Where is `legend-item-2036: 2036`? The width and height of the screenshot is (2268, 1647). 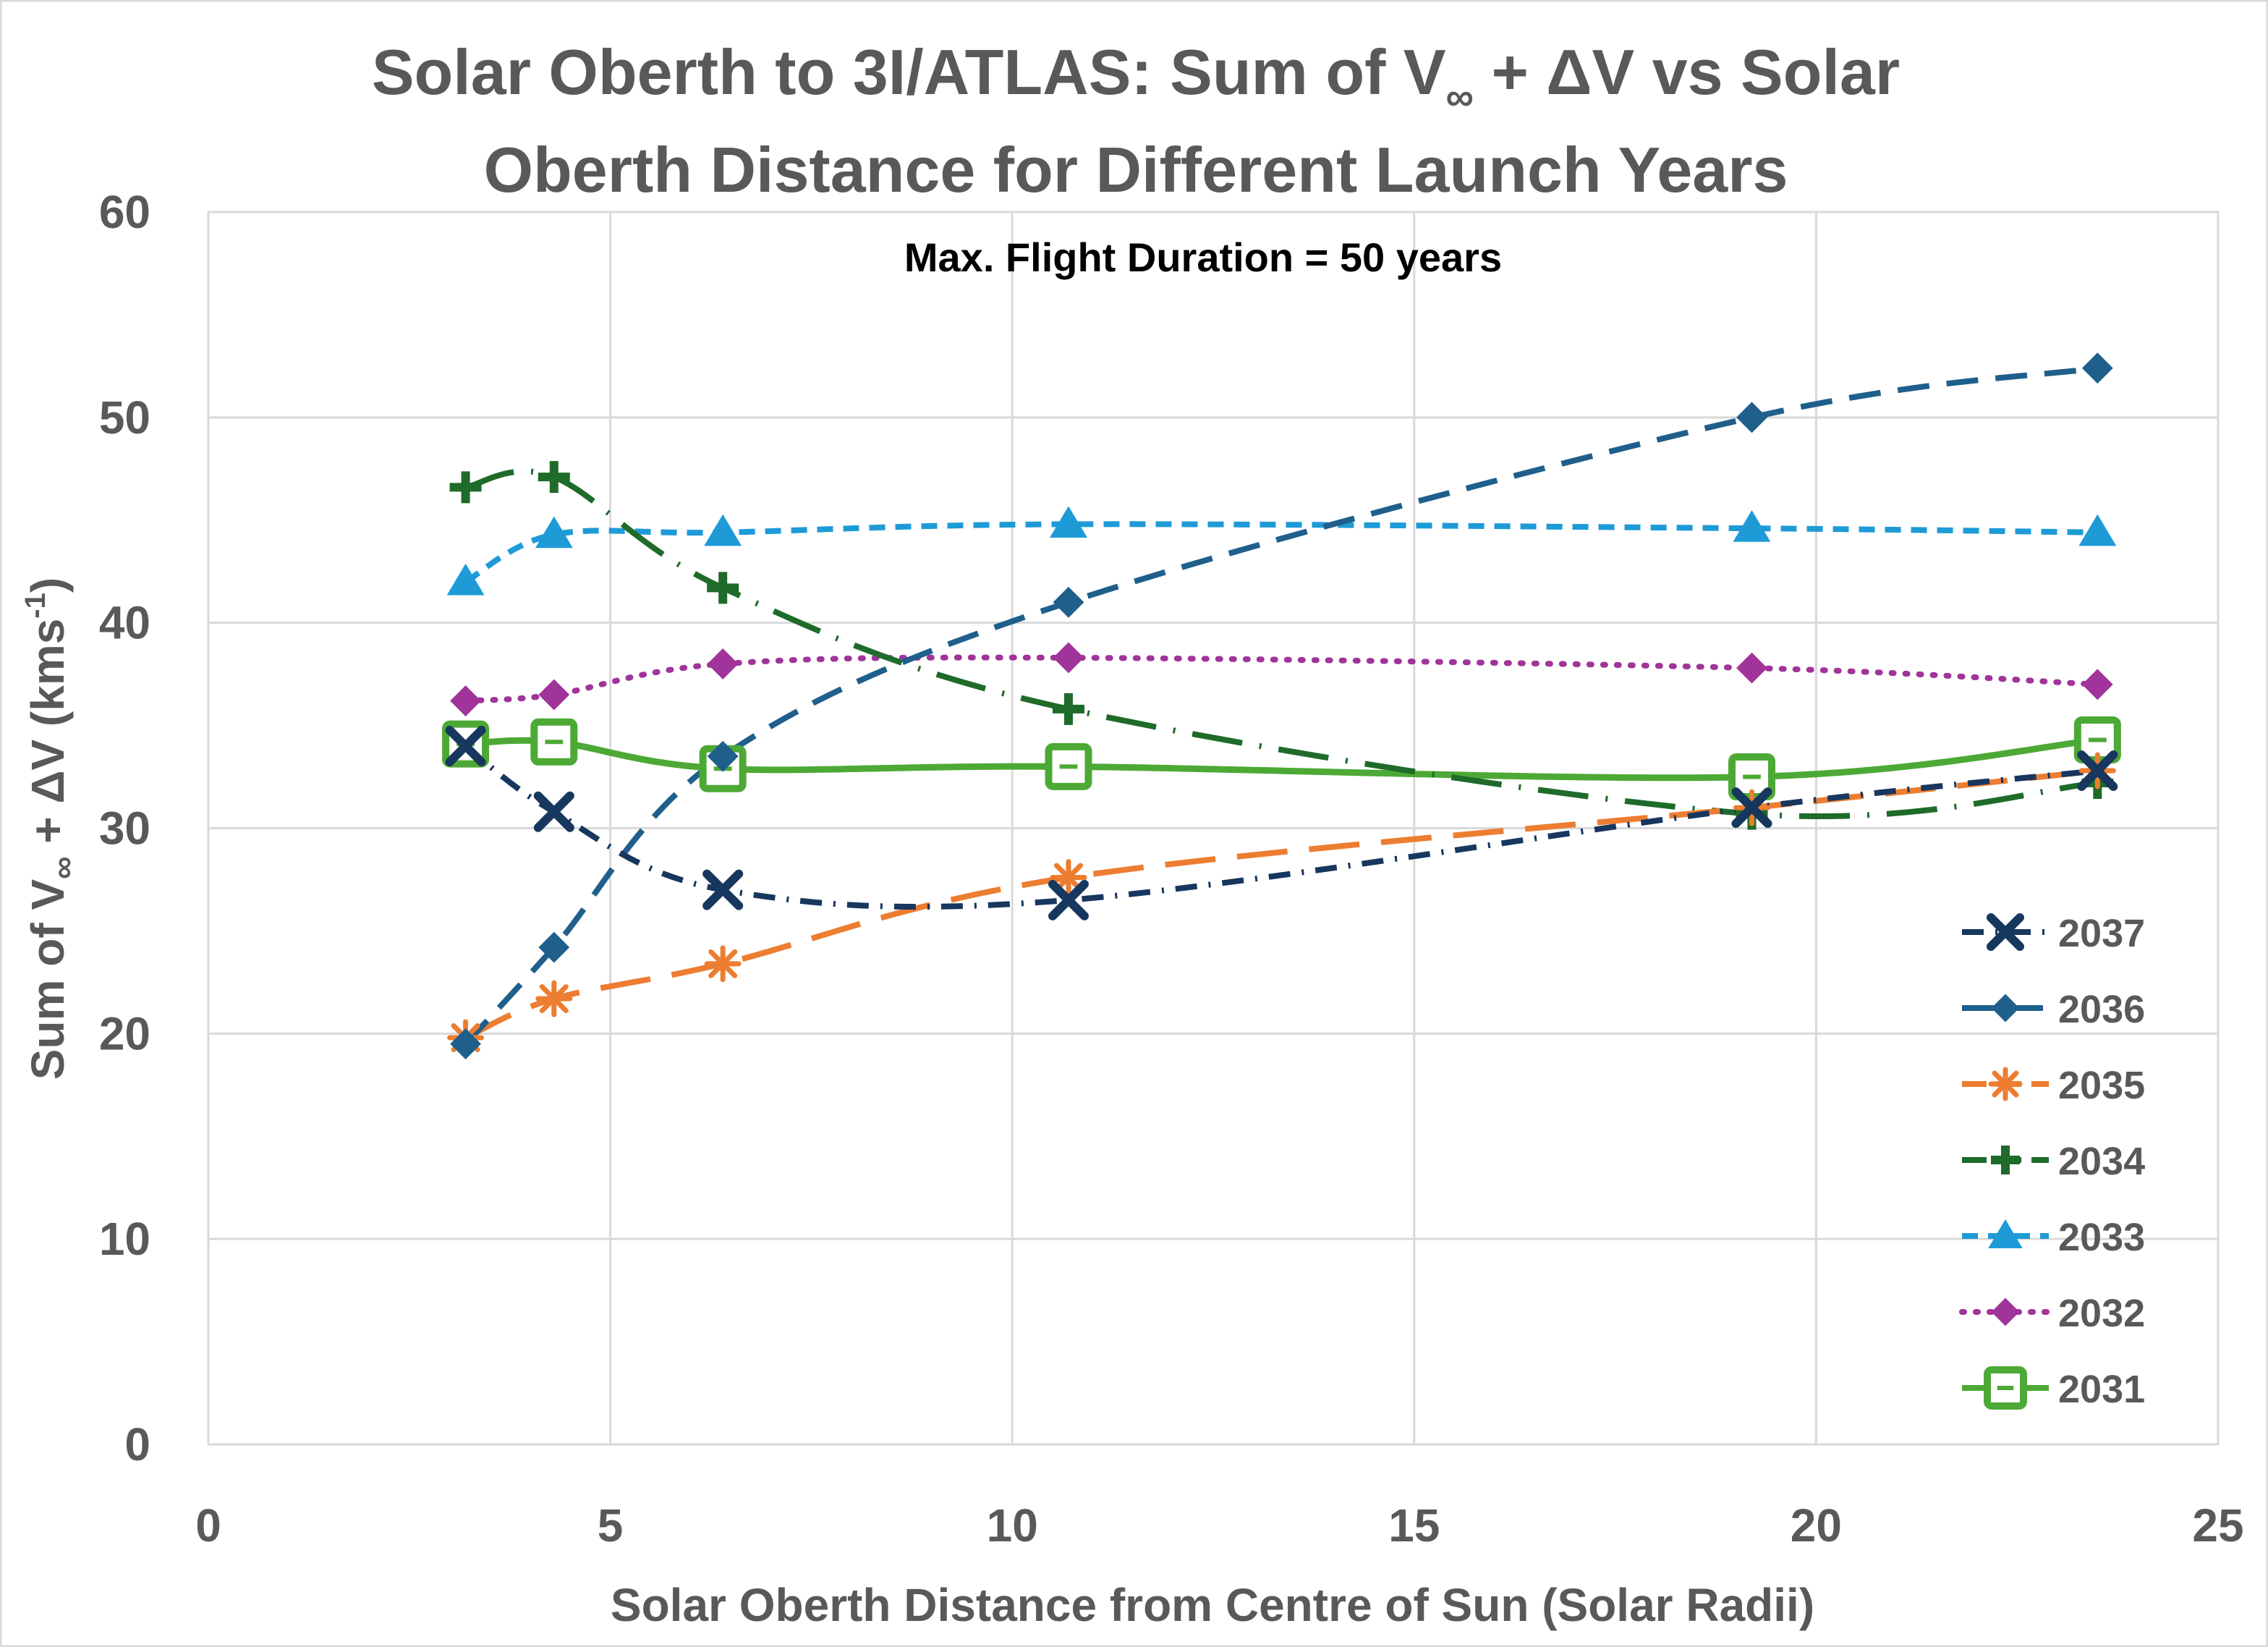 legend-item-2036: 2036 is located at coordinates (2053, 1009).